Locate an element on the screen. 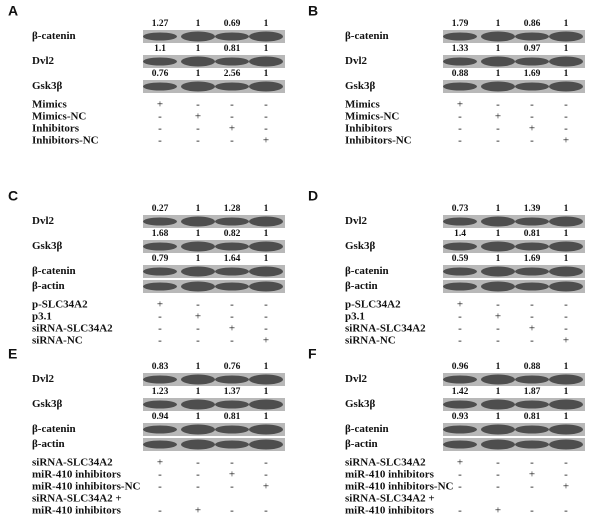 The height and width of the screenshot is (522, 600). protein-label: β-catenin is located at coordinates (54, 429).